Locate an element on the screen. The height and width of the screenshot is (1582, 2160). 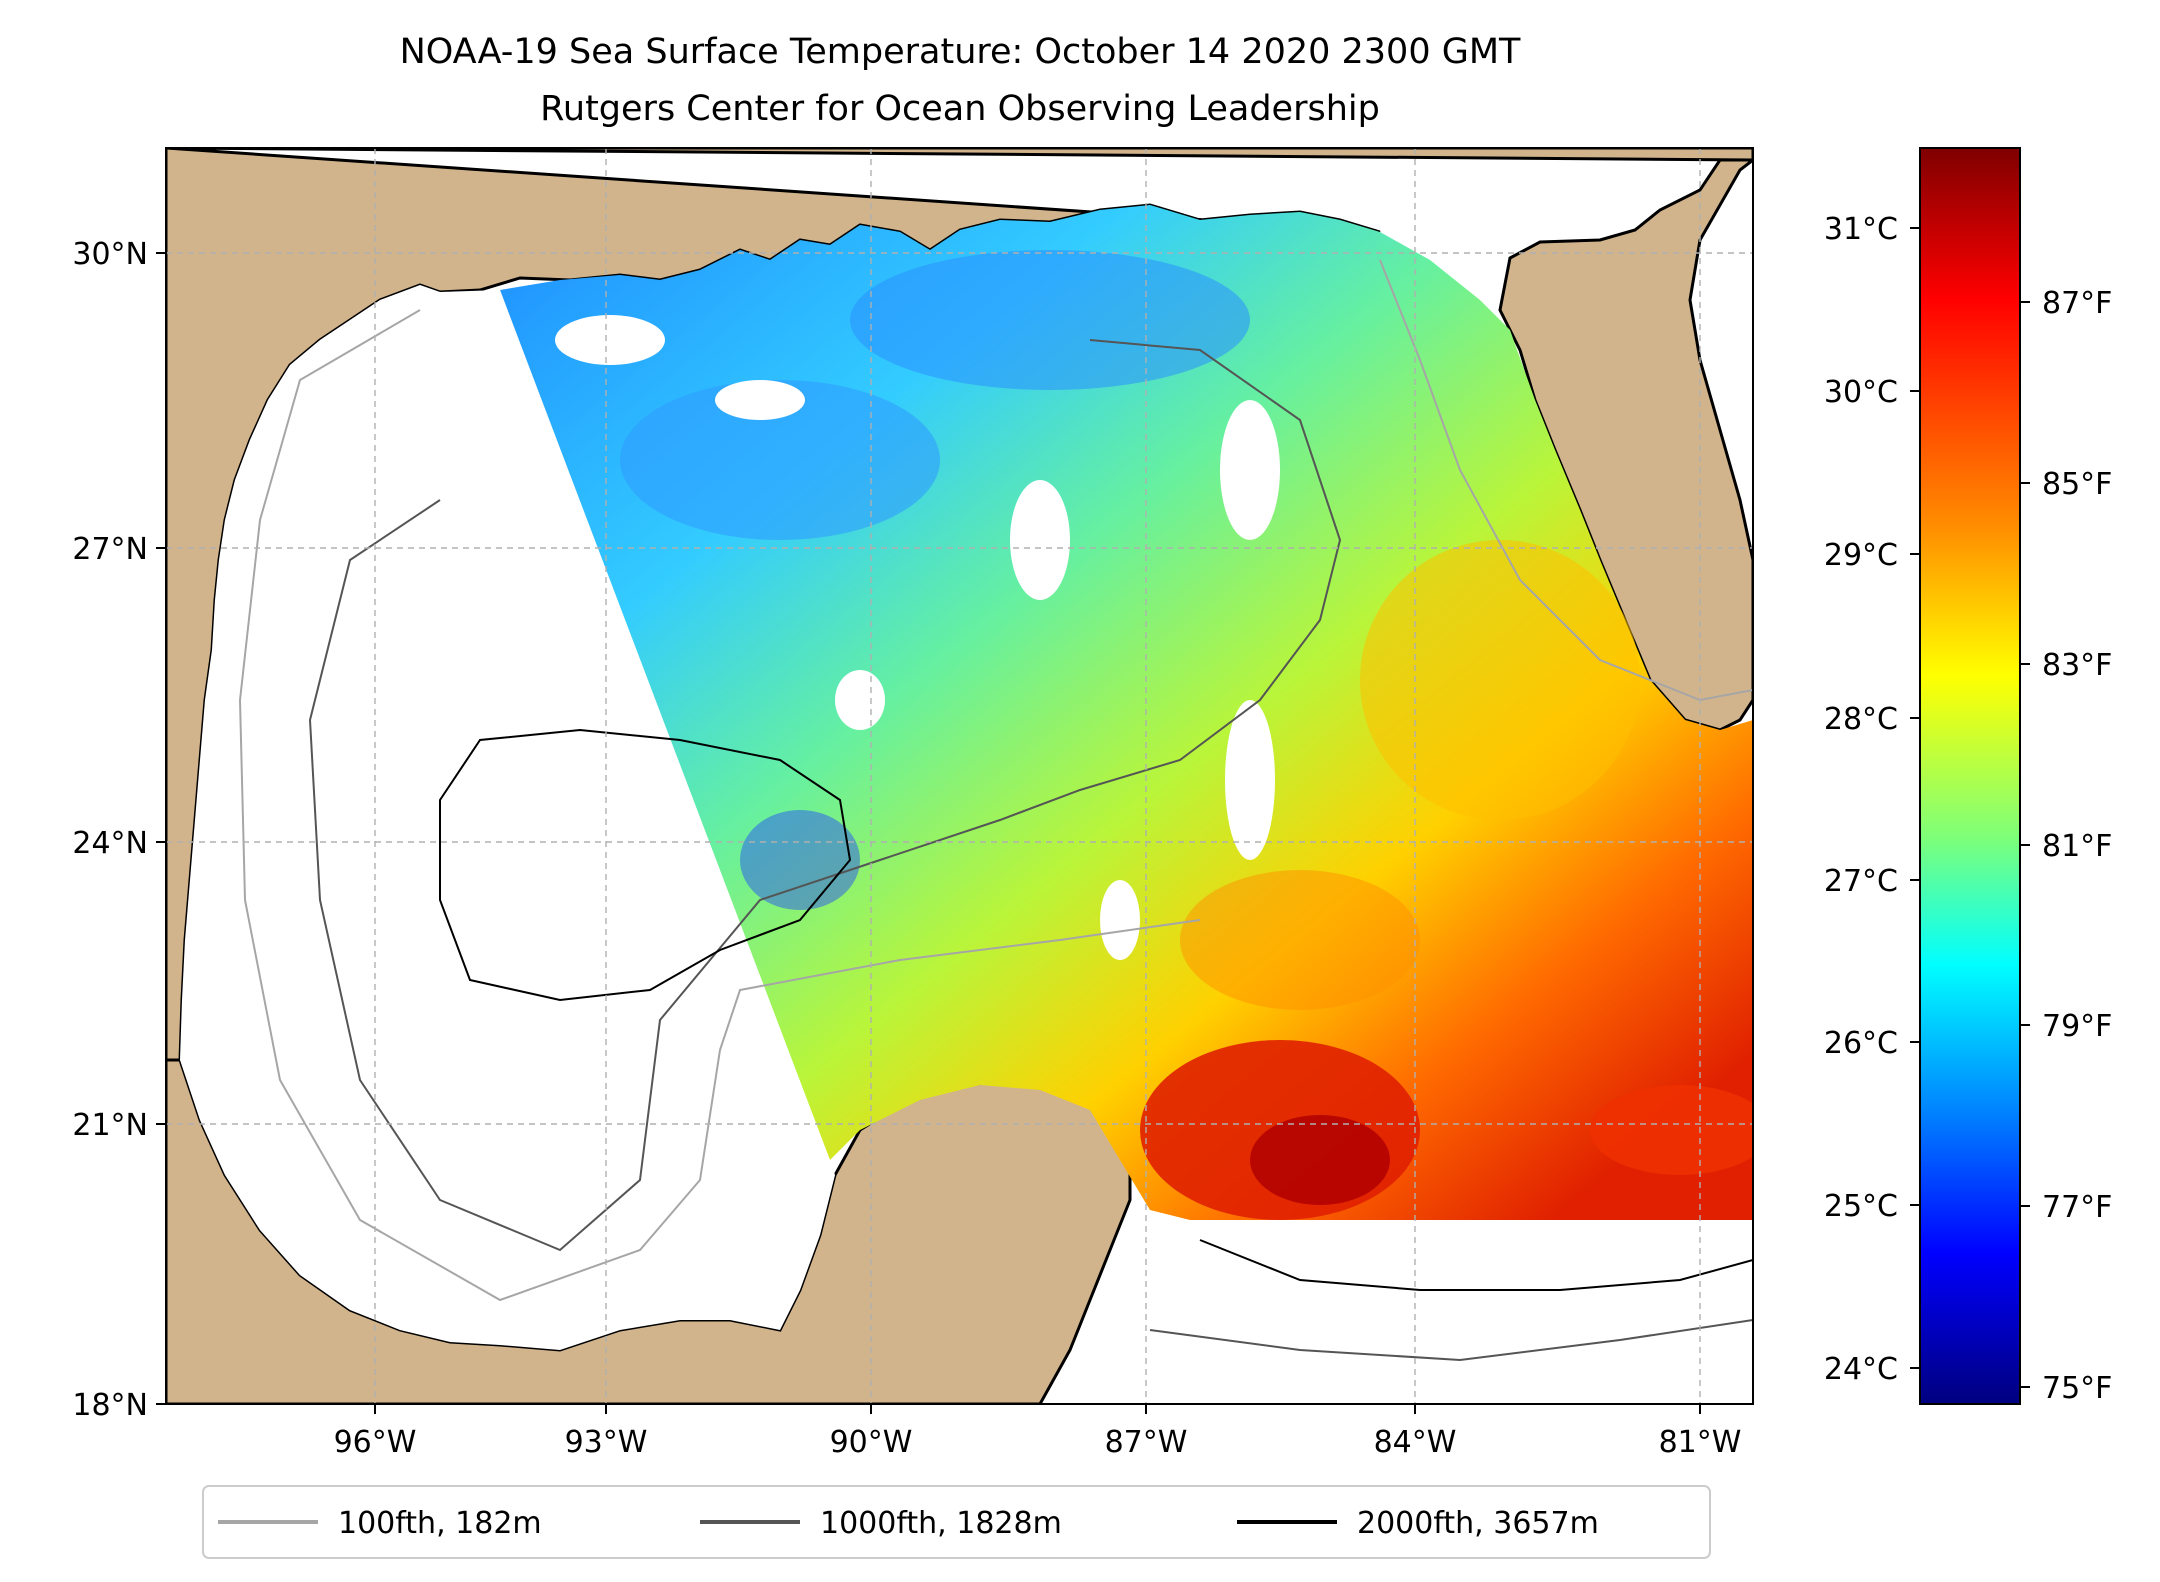
celsius-label: 28°C is located at coordinates (1861, 719).